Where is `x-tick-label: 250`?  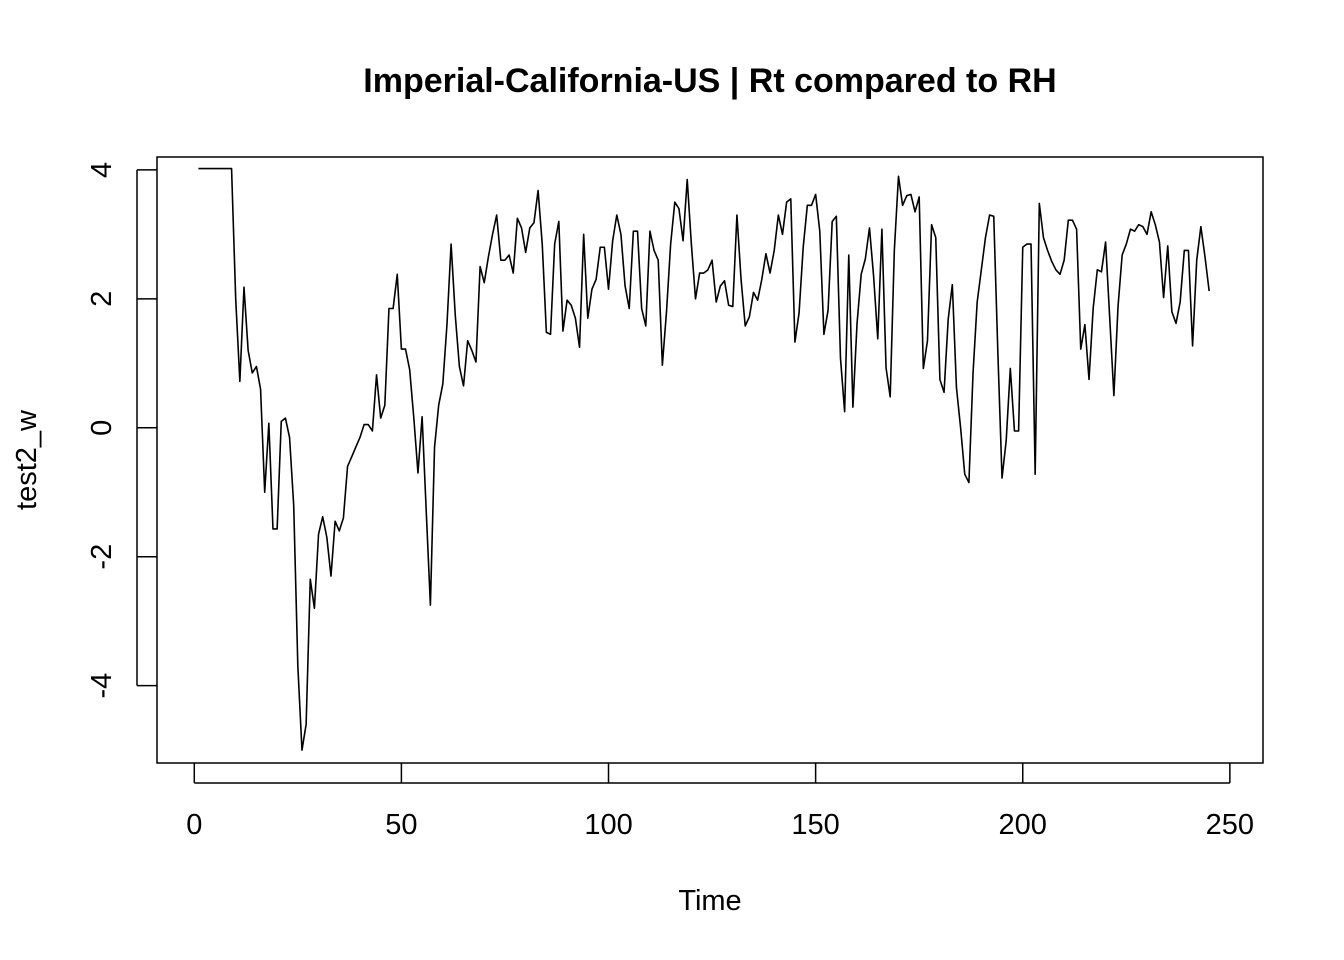 x-tick-label: 250 is located at coordinates (1230, 825).